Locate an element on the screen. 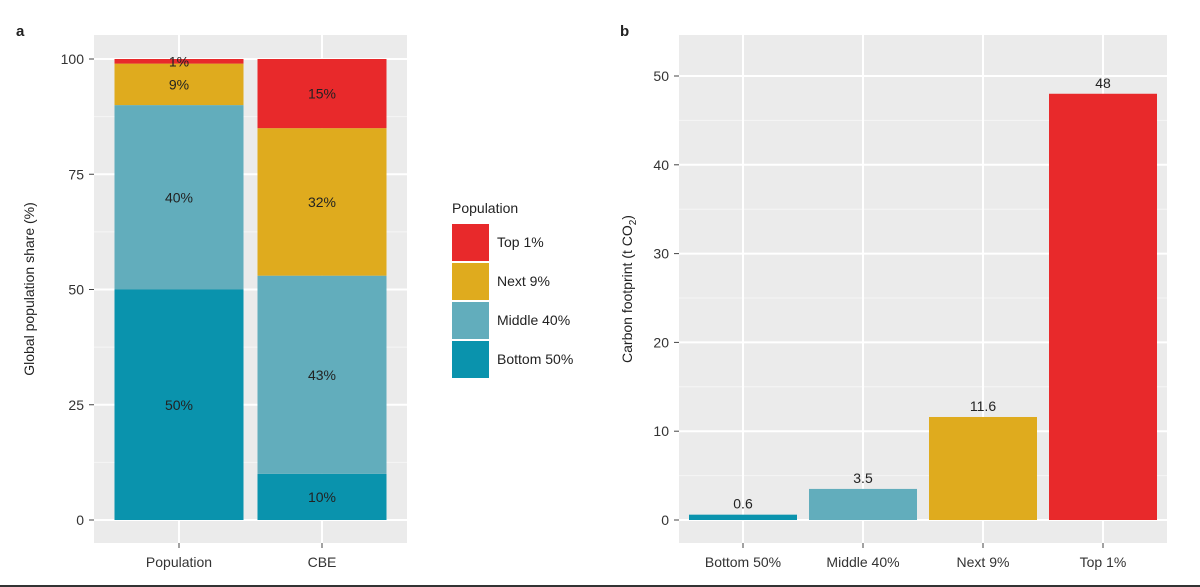 The height and width of the screenshot is (587, 1200). bar-data-label: 3.5 is located at coordinates (863, 478).